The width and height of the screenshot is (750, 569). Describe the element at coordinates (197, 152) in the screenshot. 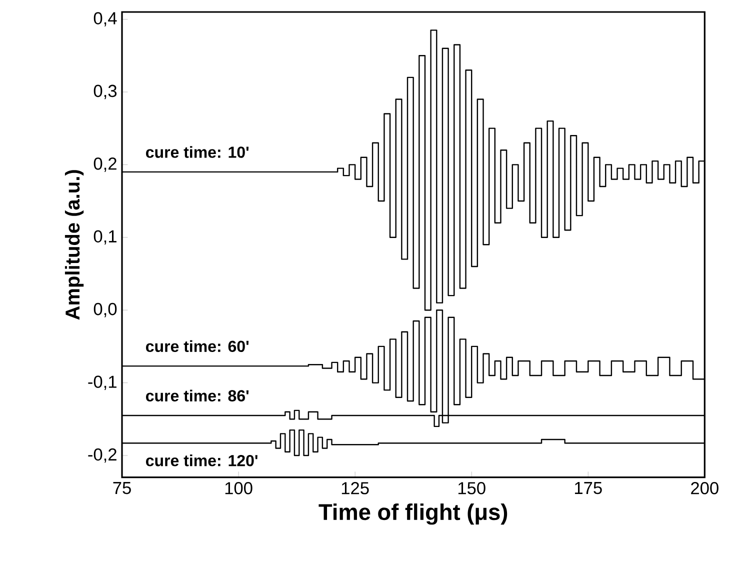

I see `series-label: cure time: 10'` at that location.